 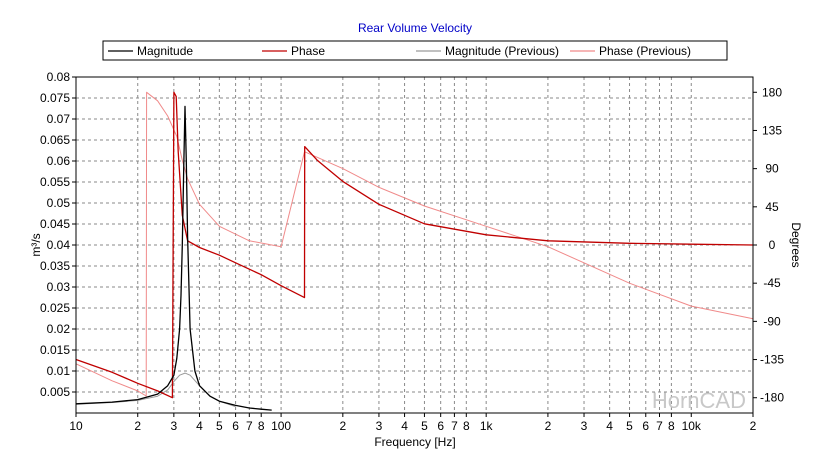 I want to click on x-tick-label-10: 3, so click(x=379, y=426).